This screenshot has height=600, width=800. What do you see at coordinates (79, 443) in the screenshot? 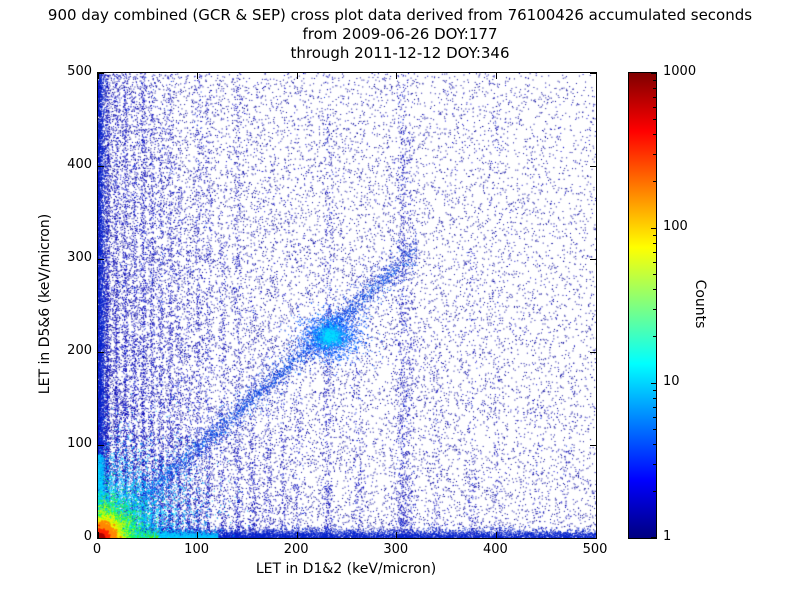
I see `y-tick-label: 100` at bounding box center [79, 443].